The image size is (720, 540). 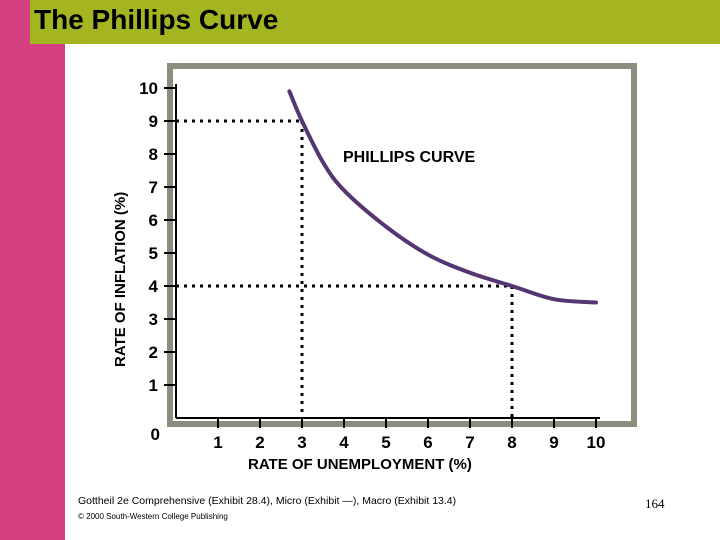 I want to click on x-axis-label: RATE OF UNEMPLOYMENT (%), so click(x=360, y=464).